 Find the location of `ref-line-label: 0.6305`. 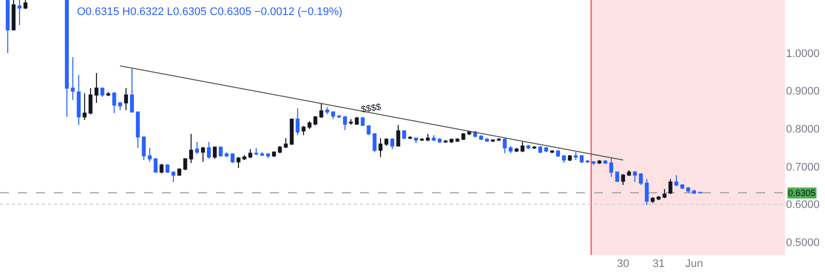

ref-line-label: 0.6305 is located at coordinates (802, 193).